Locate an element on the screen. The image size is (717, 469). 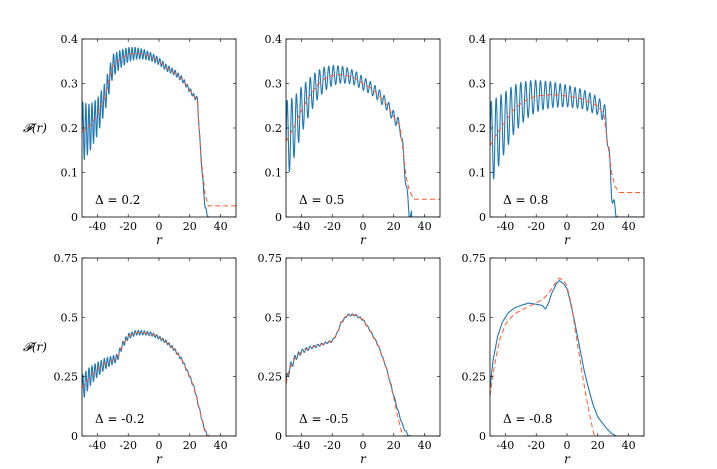
panel-6: -40 -20 0 20 40 0 0.25 0.5 0.75 r Δ = -0.8 is located at coordinates (553, 359).